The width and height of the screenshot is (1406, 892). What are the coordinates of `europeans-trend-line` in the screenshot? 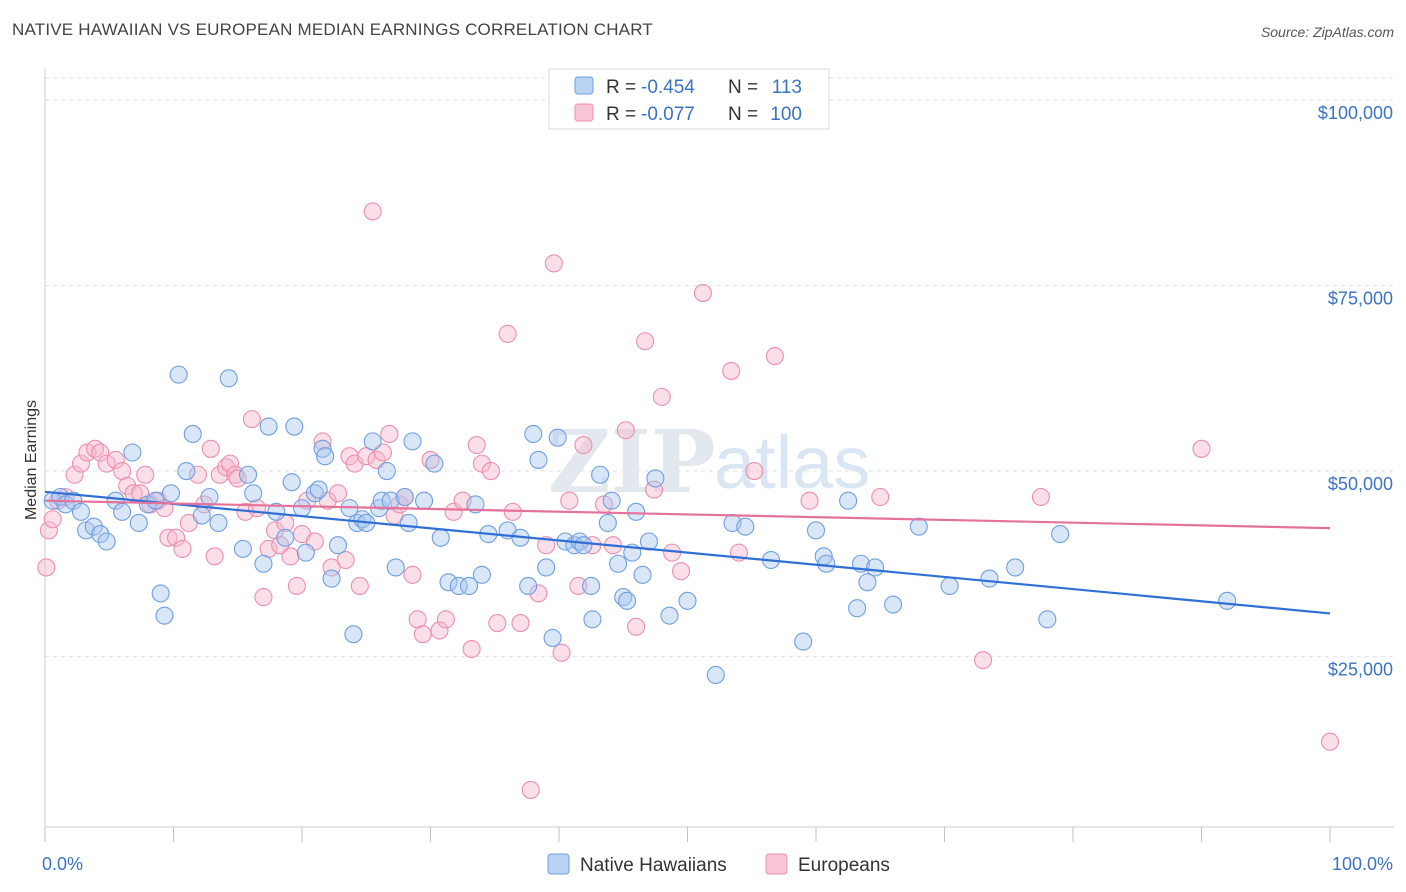 It's located at (687, 514).